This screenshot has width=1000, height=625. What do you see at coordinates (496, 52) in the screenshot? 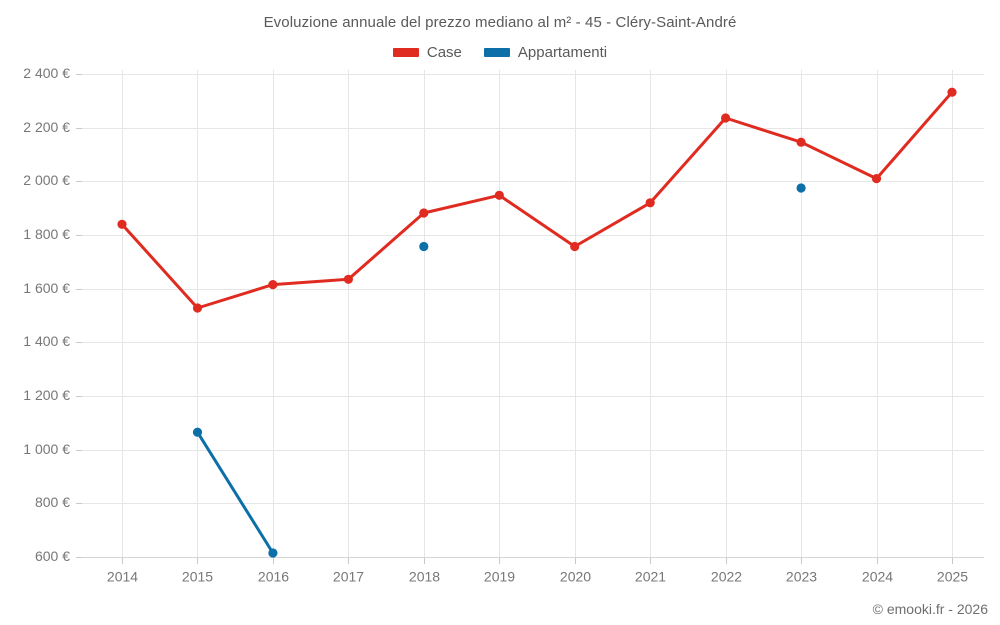
I see `legend-swatch-appartamenti` at bounding box center [496, 52].